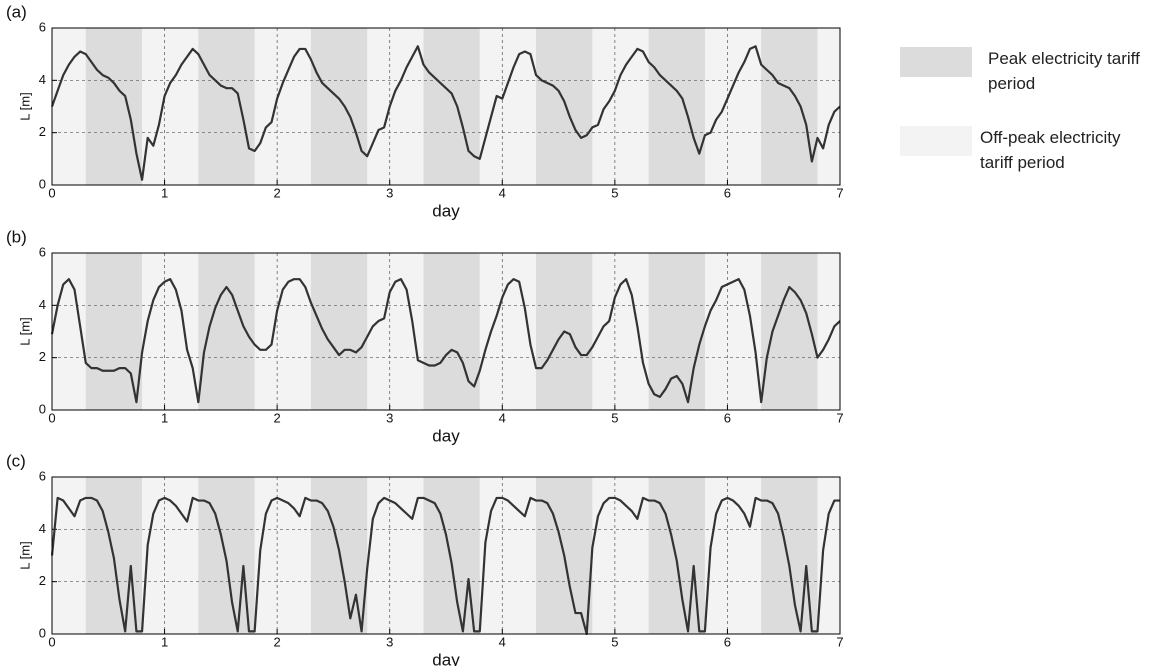  What do you see at coordinates (1050, 150) in the screenshot?
I see `legend-label: Off-peak electricity tariff period` at bounding box center [1050, 150].